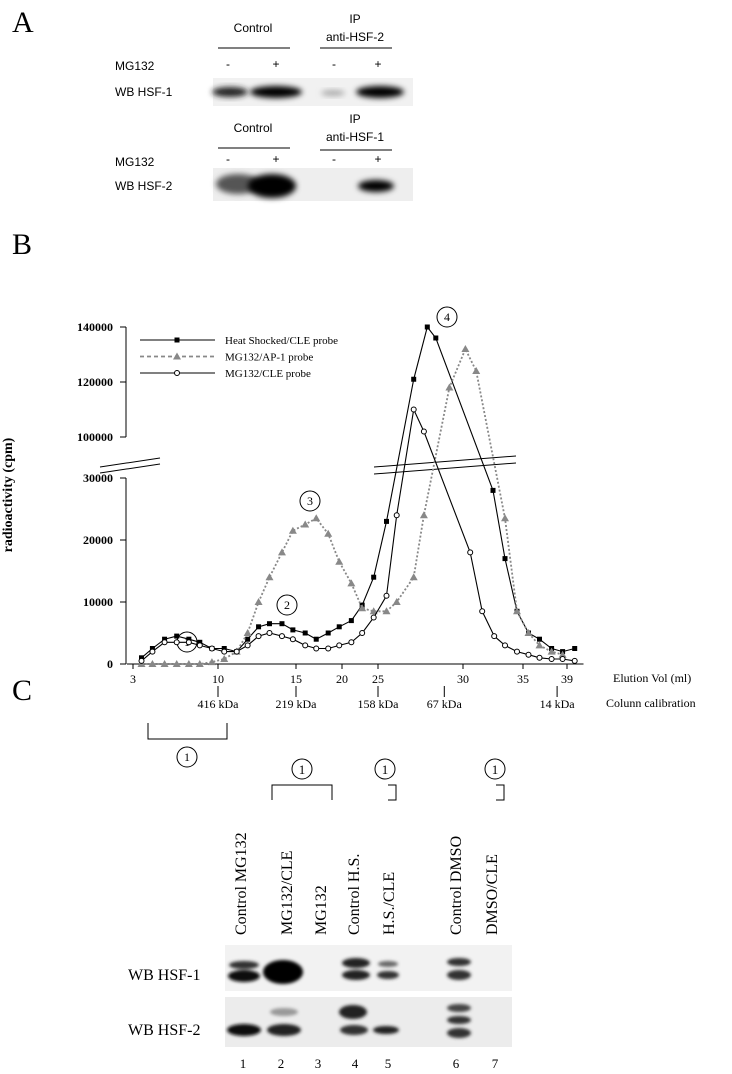 The height and width of the screenshot is (1074, 732). What do you see at coordinates (318, 1063) in the screenshot?
I see `lane-number: 3` at bounding box center [318, 1063].